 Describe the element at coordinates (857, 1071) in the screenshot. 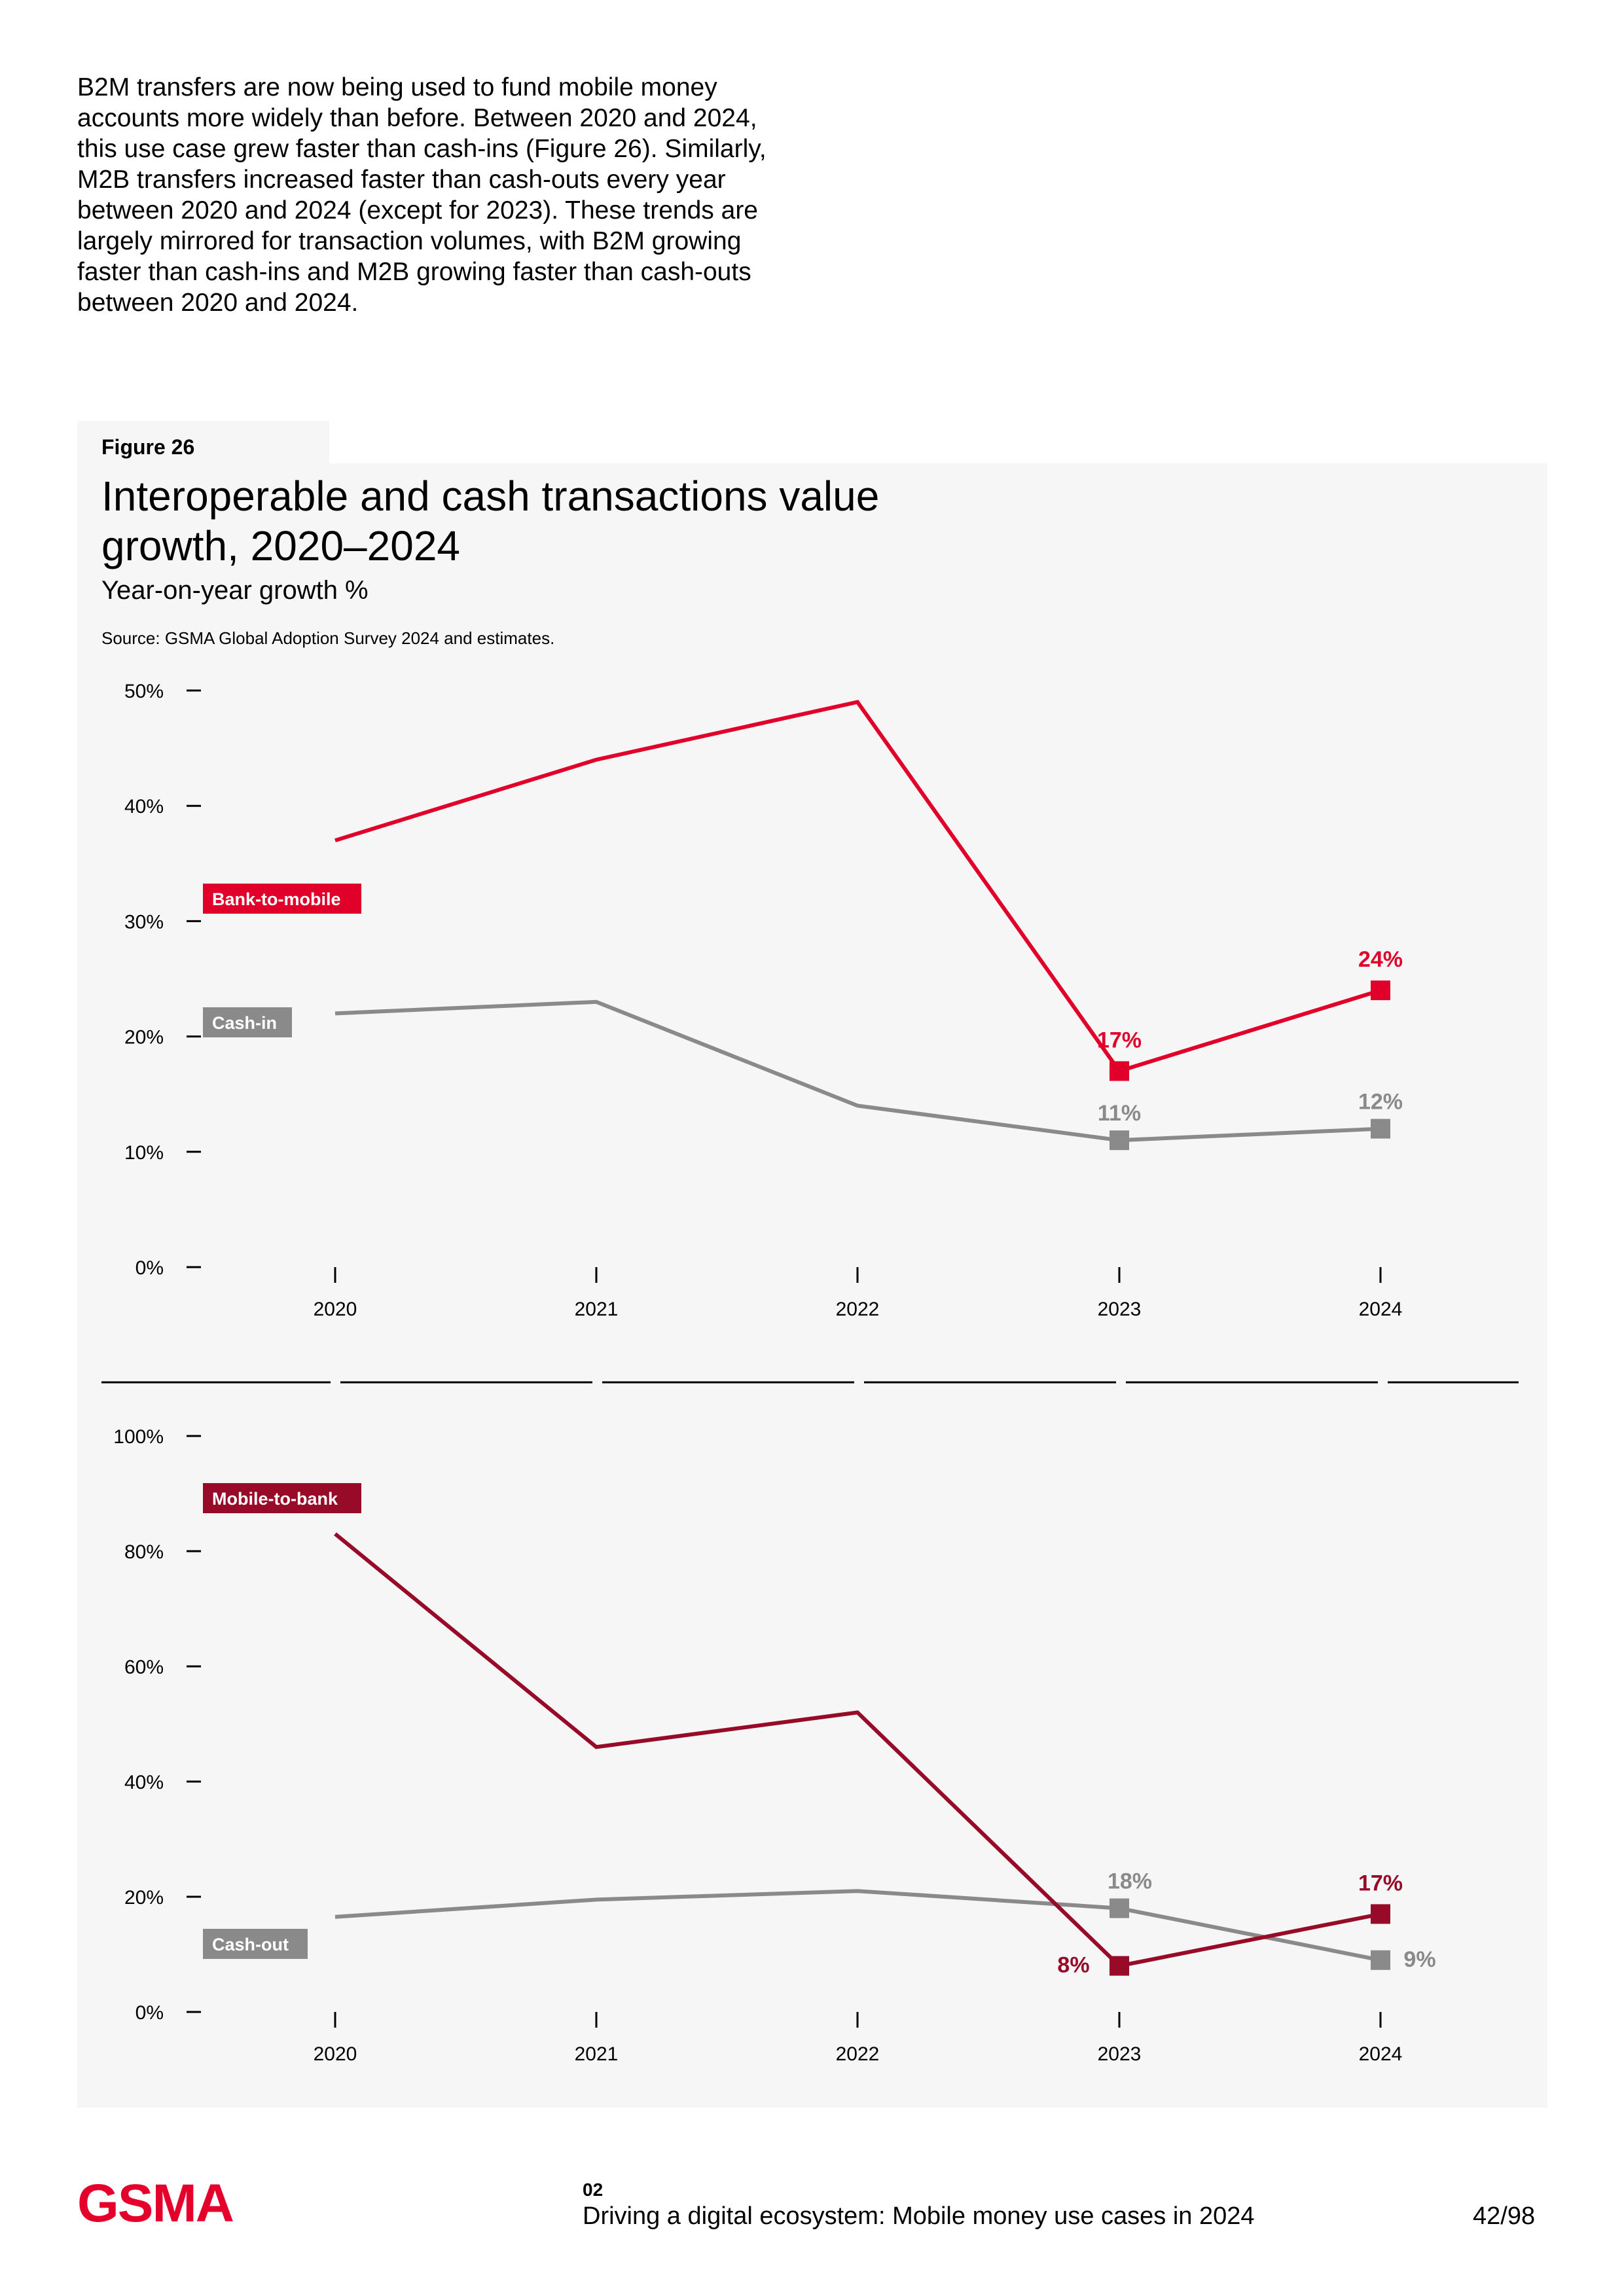

I see `series-line-cash-in` at that location.